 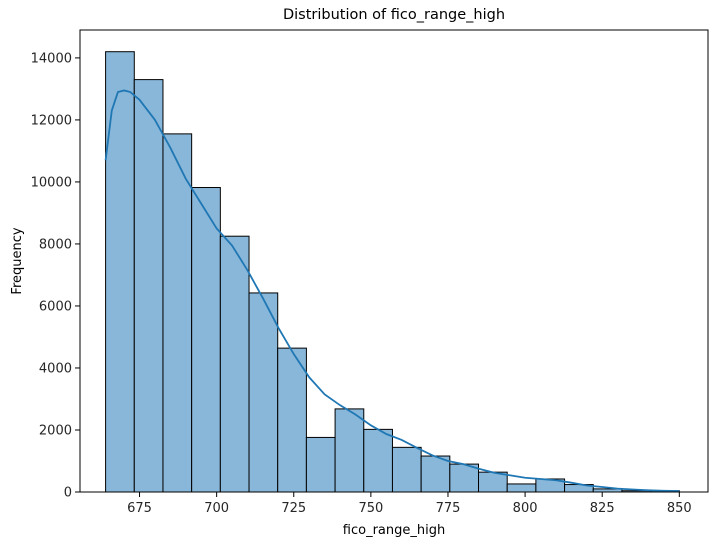 I want to click on y-tick-label: 0, so click(x=68, y=493).